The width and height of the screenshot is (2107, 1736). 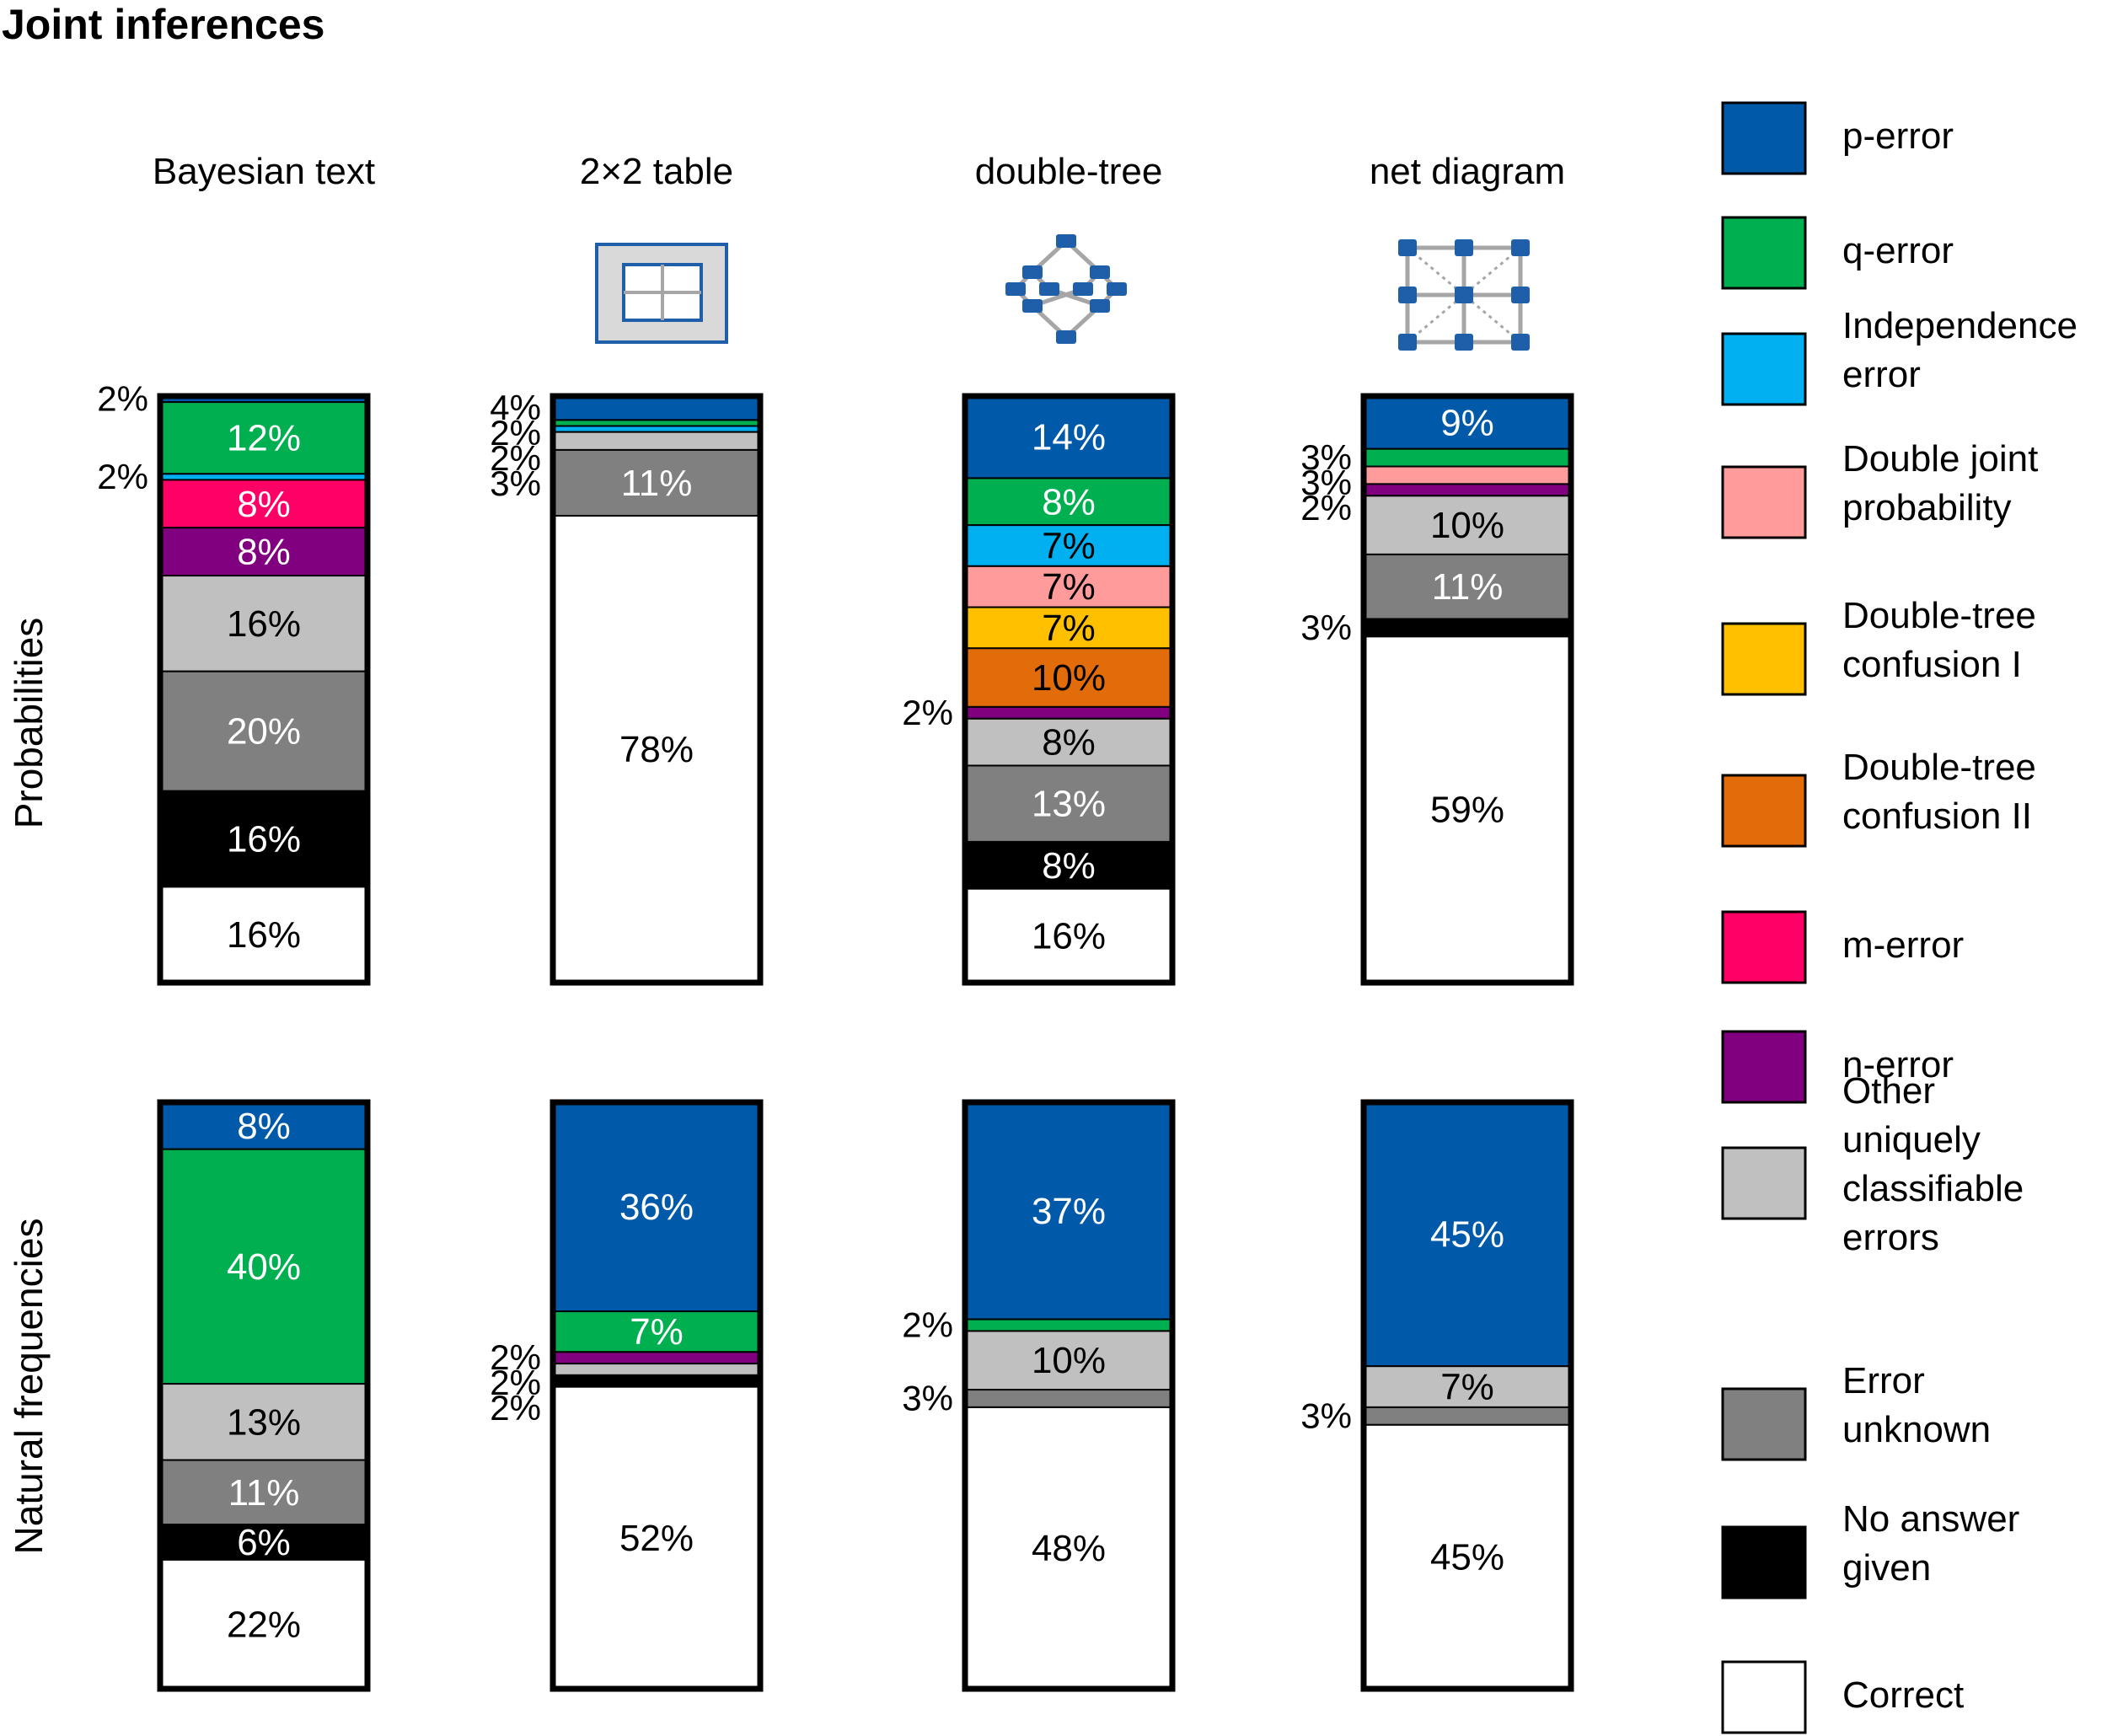 I want to click on legend-label: No answer given, so click(x=1930, y=1543).